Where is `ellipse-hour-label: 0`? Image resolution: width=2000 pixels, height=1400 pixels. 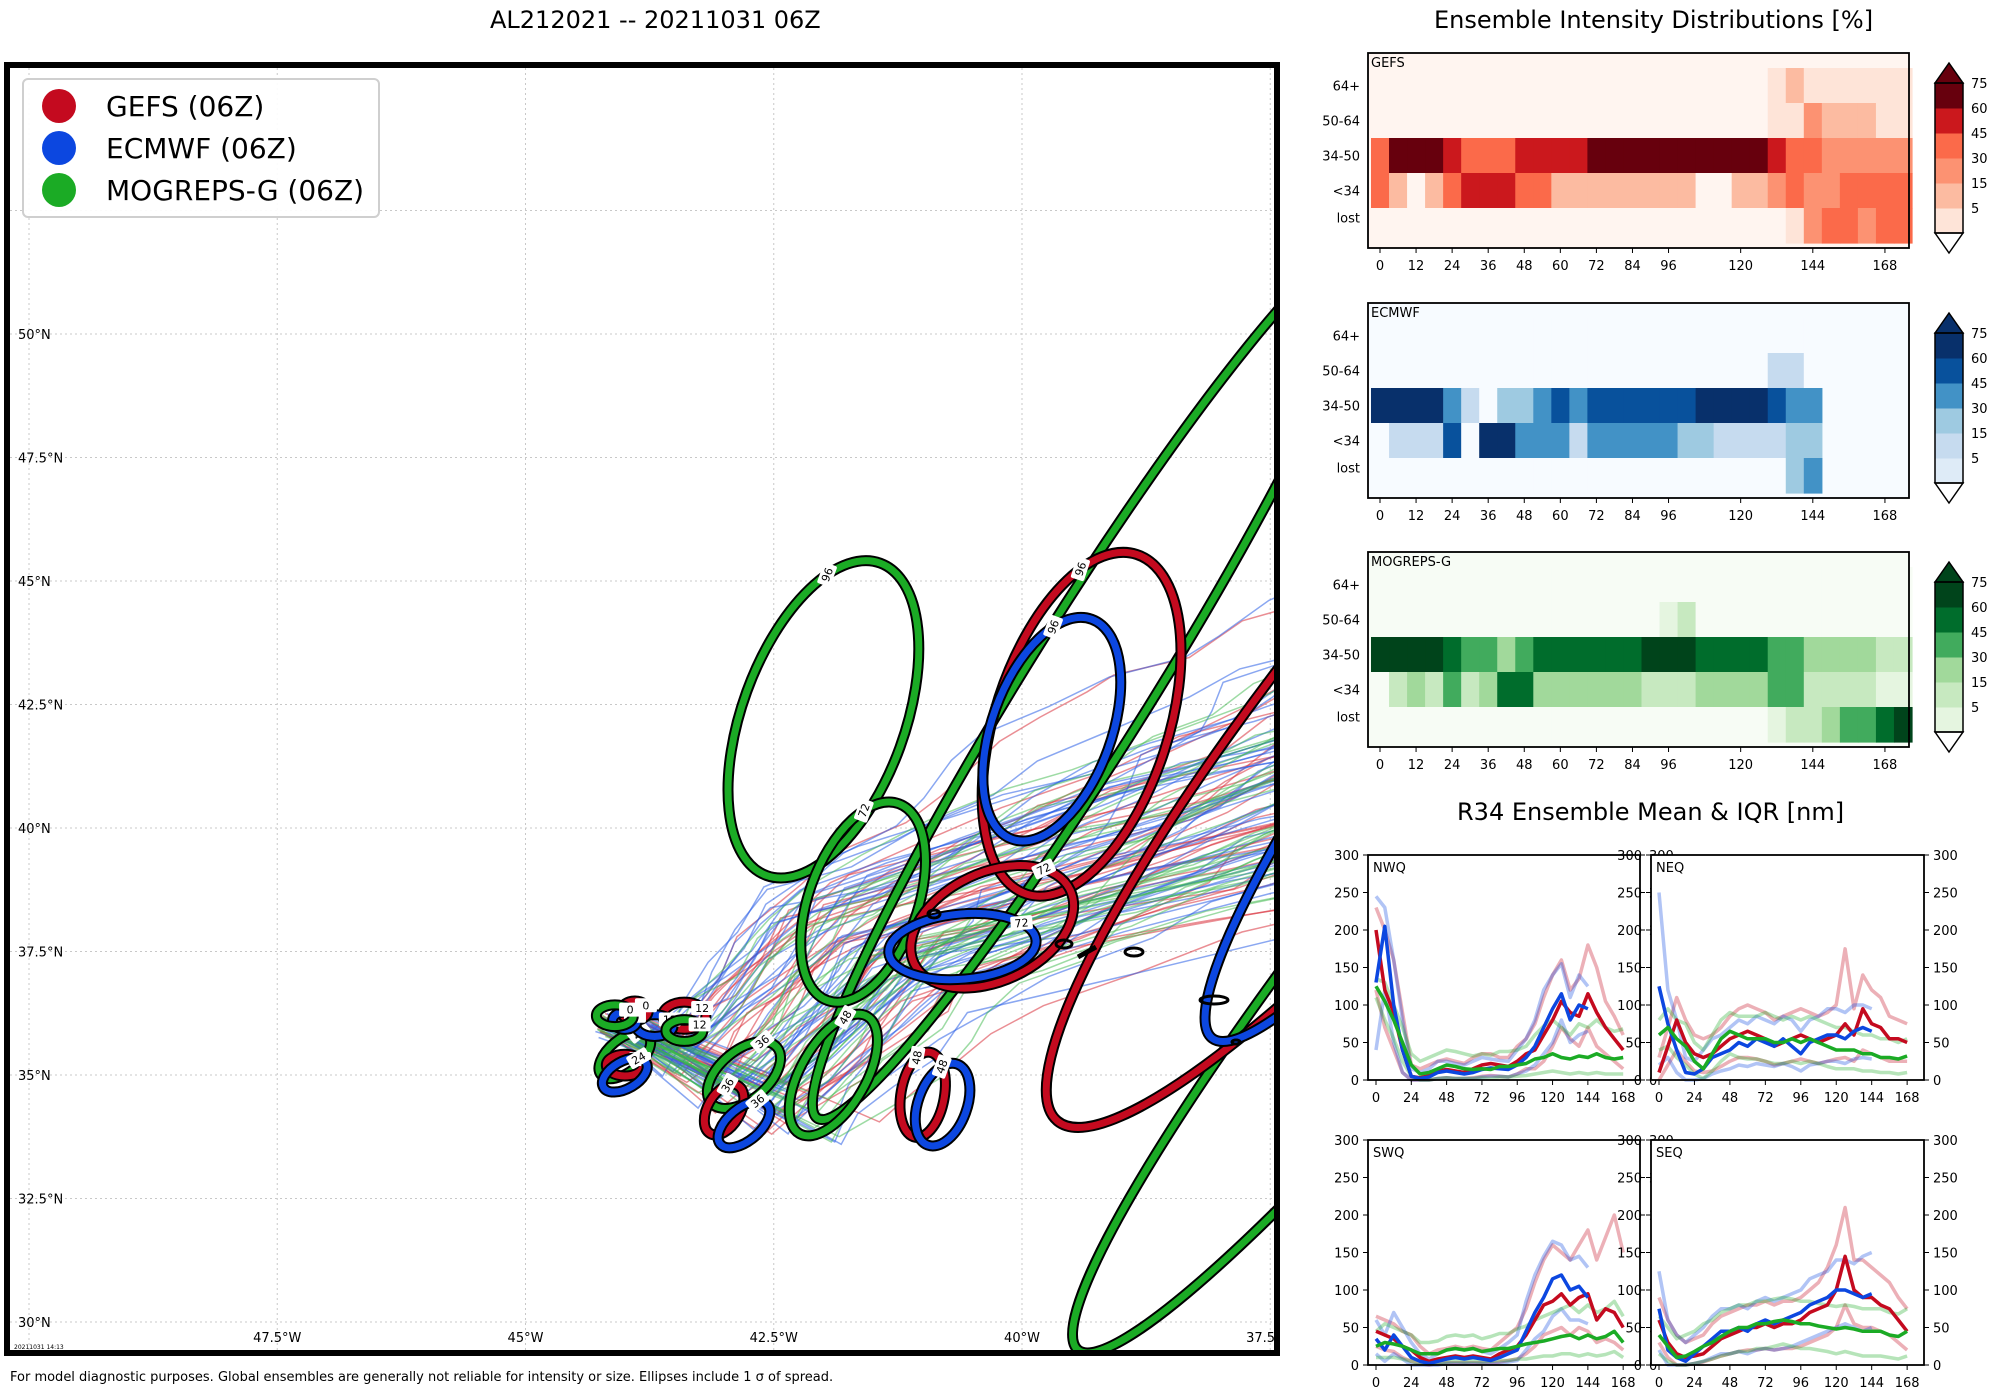
ellipse-hour-label: 0 is located at coordinates (630, 1010).